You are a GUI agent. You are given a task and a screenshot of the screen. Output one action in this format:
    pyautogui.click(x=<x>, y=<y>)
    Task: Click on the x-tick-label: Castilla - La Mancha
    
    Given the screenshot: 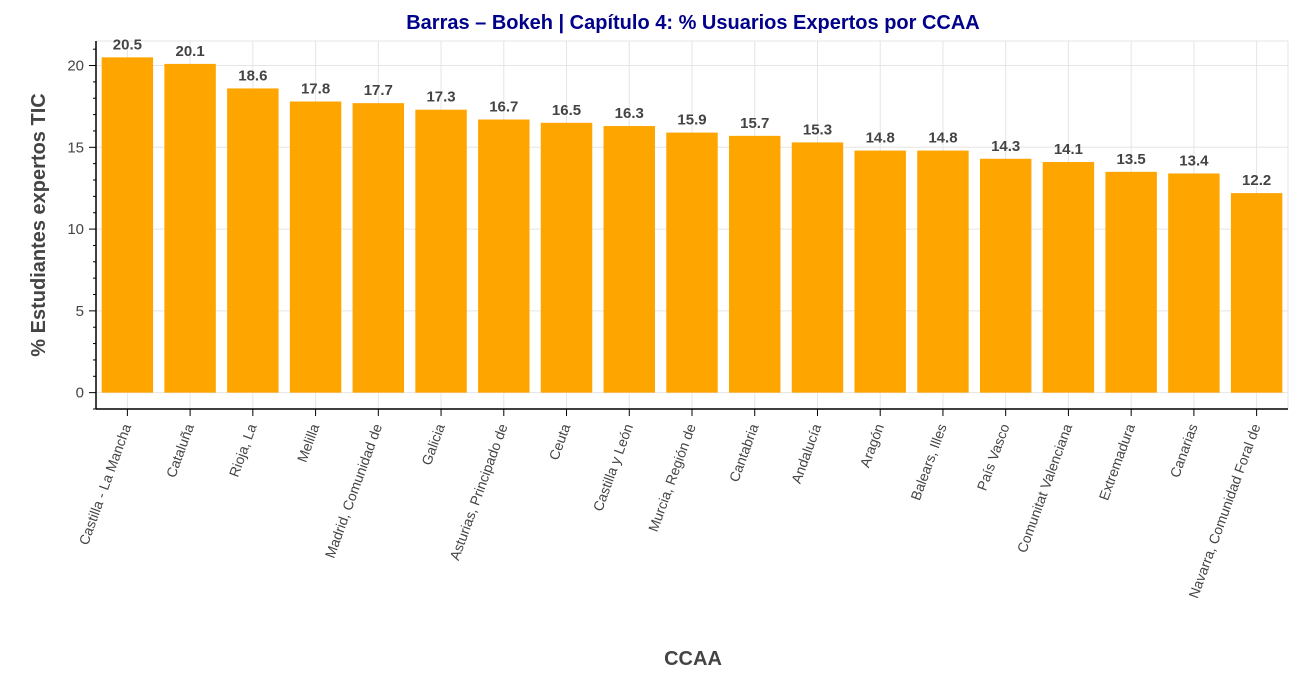 What is the action you would take?
    pyautogui.click(x=105, y=484)
    